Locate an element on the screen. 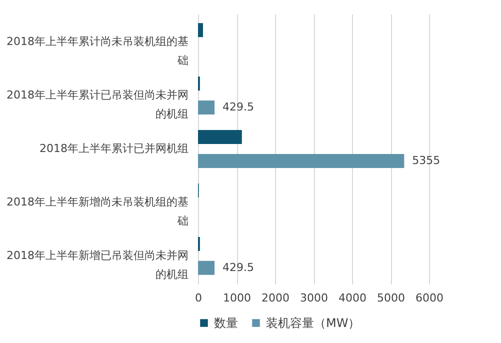  y-tick-label: 2018年上半年累计已吊装但尚未并网的机组 is located at coordinates (97, 104).